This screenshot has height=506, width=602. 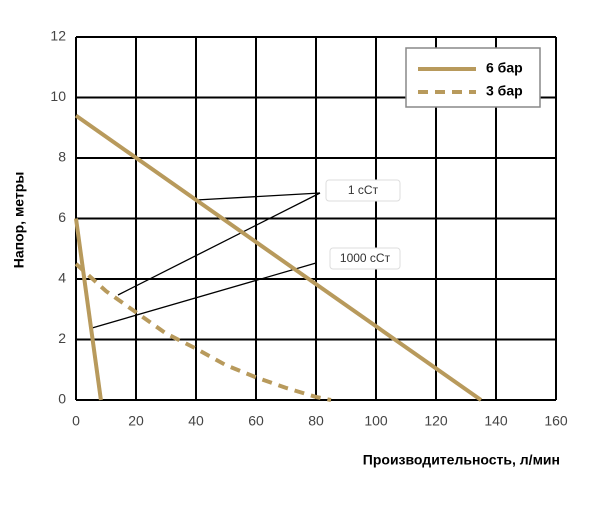 What do you see at coordinates (473, 77) in the screenshot?
I see `legend-box` at bounding box center [473, 77].